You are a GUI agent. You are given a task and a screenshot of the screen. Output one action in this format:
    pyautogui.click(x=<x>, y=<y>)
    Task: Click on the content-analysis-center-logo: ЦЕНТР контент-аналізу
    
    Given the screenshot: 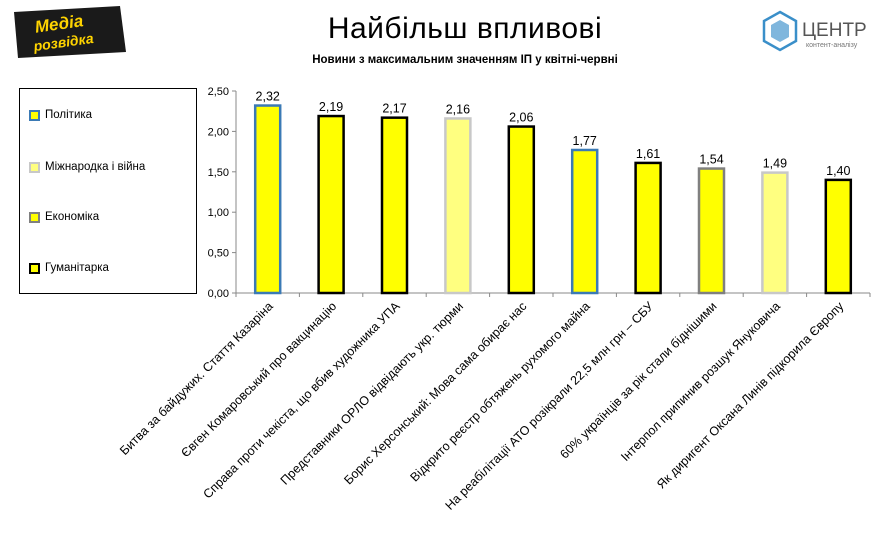 What is the action you would take?
    pyautogui.click(x=814, y=31)
    